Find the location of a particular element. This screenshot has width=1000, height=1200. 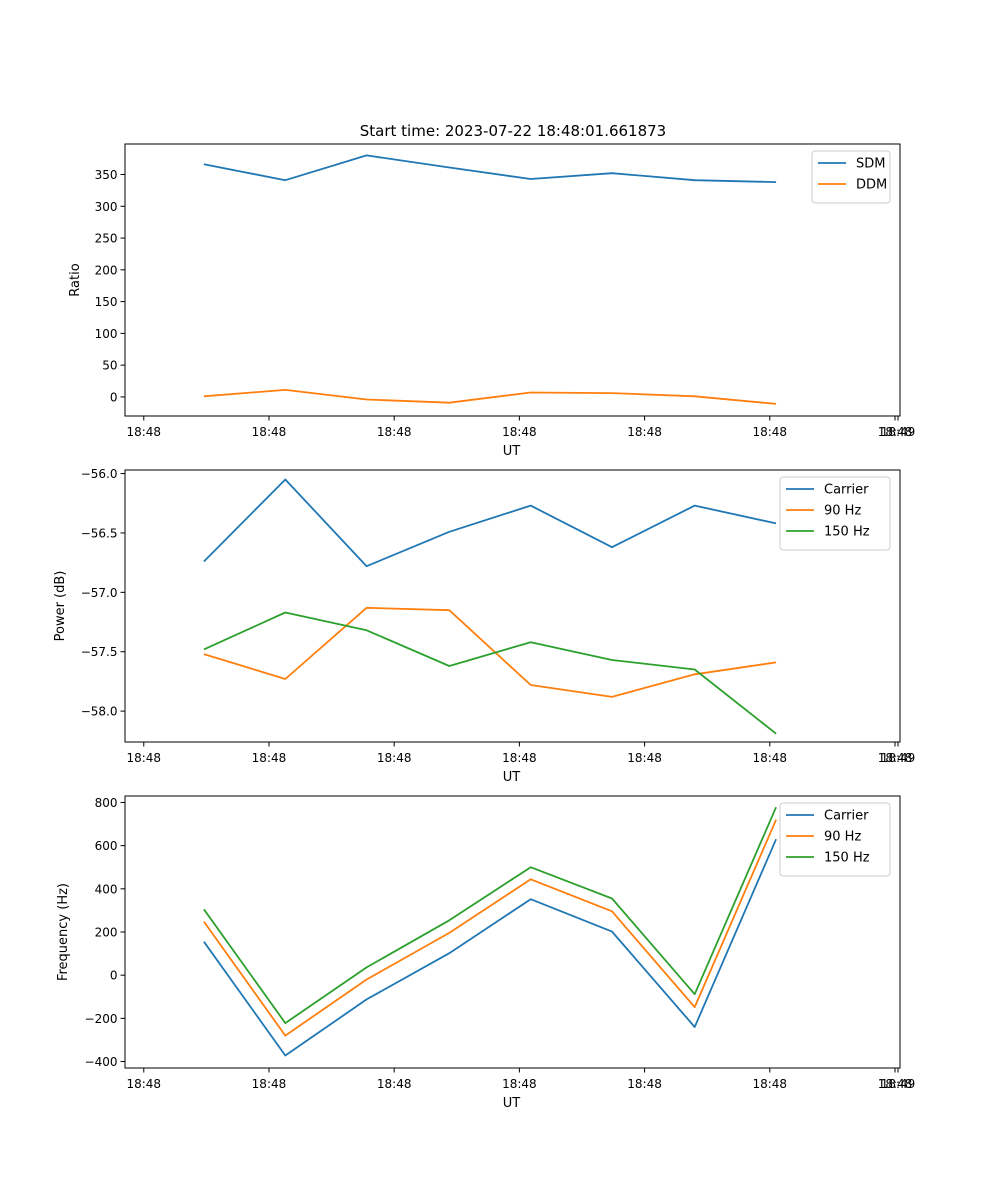

frequency-y-tick-label: 200 is located at coordinates (106, 933).